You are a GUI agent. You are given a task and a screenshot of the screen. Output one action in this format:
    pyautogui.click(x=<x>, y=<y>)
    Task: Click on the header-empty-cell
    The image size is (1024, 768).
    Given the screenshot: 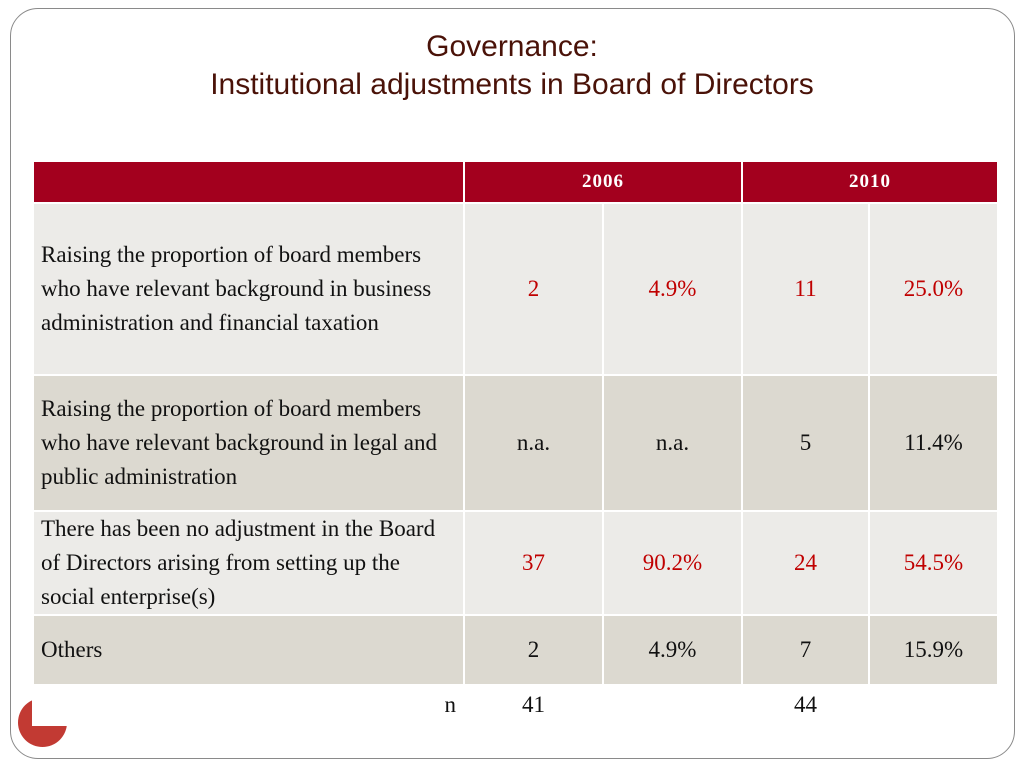 What is the action you would take?
    pyautogui.click(x=248, y=182)
    